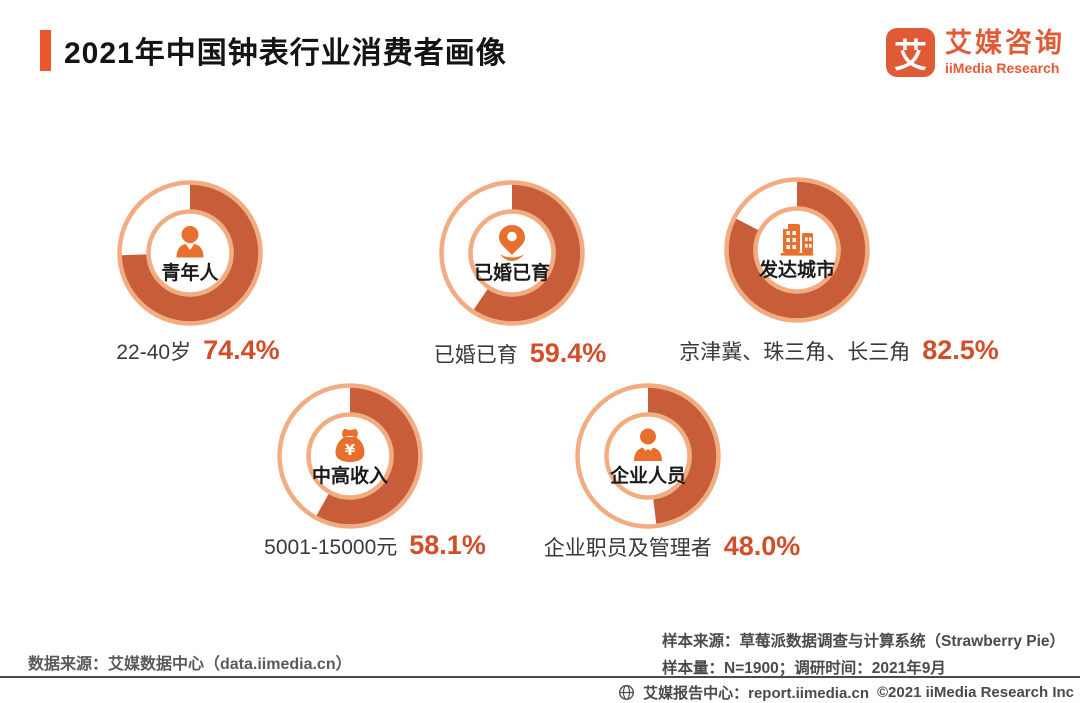 This screenshot has height=703, width=1080. What do you see at coordinates (627, 548) in the screenshot?
I see `donut-category-label: 企业职员及管理者` at bounding box center [627, 548].